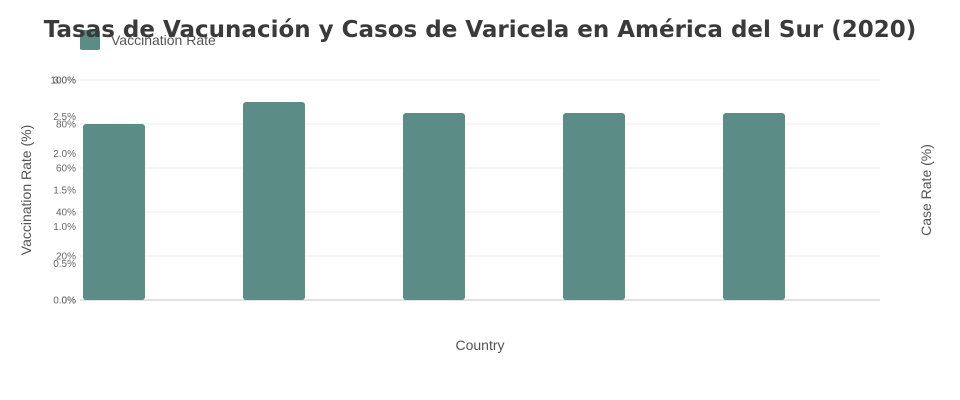 This screenshot has width=960, height=400. Describe the element at coordinates (26, 190) in the screenshot. I see `y-axis-title: Vaccination Rate (%)` at that location.